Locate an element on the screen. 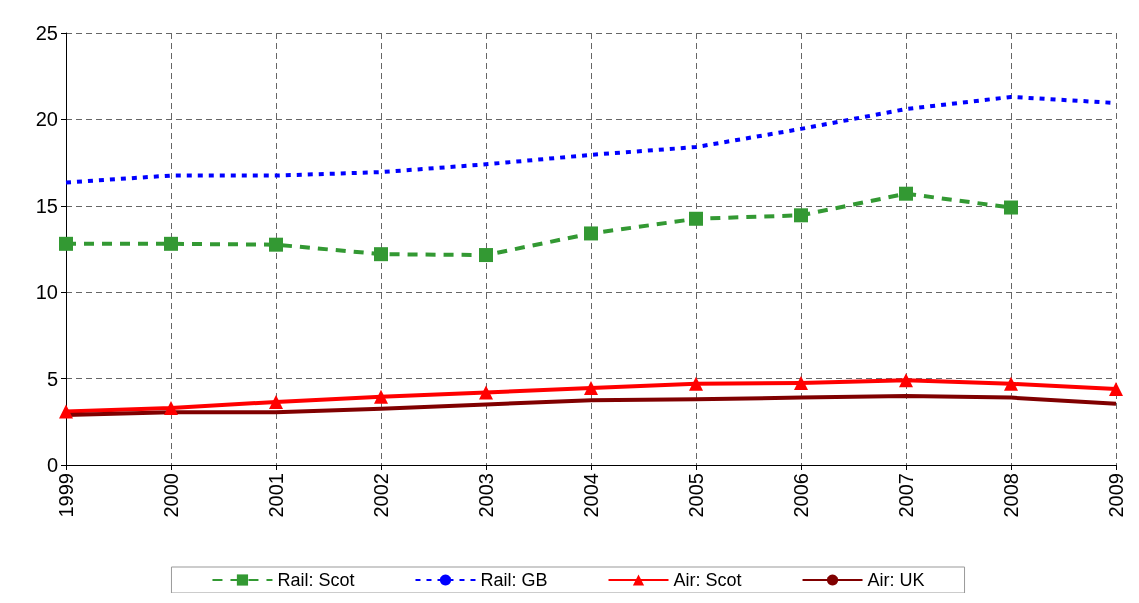 The height and width of the screenshot is (603, 1139). x-tick-label: 2008 is located at coordinates (1011, 495).